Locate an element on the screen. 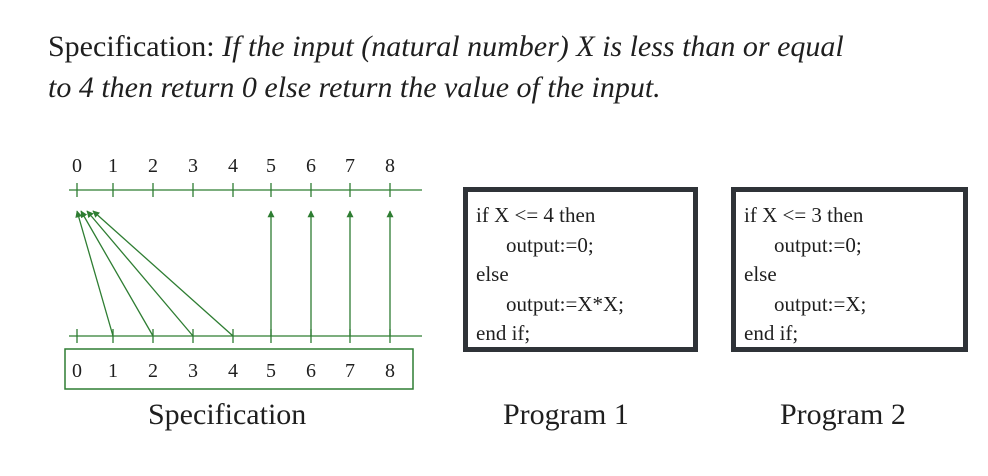 The width and height of the screenshot is (988, 476). program1-line: else is located at coordinates (492, 274).